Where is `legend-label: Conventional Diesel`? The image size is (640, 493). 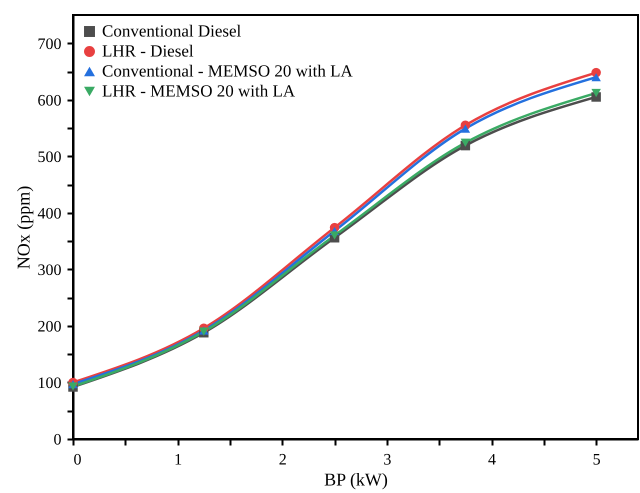
legend-label: Conventional Diesel is located at coordinates (172, 31).